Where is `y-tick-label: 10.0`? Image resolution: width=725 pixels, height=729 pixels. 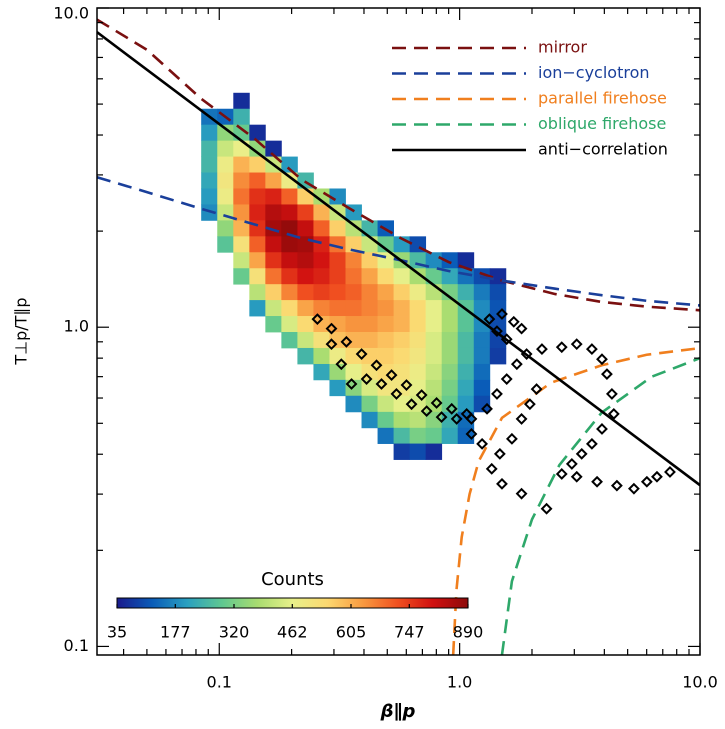
y-tick-label: 10.0 is located at coordinates (71, 13).